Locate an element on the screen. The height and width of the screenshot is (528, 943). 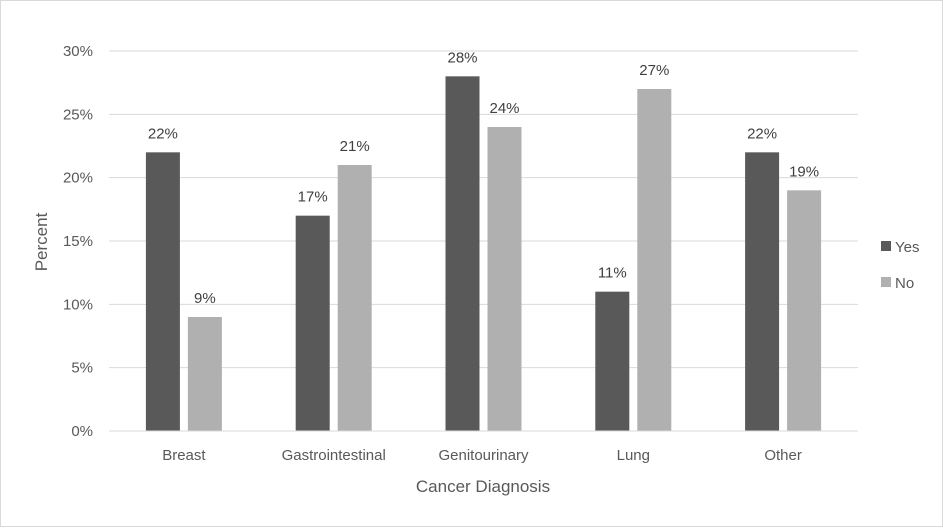
legend: Yes No is located at coordinates (900, 265).